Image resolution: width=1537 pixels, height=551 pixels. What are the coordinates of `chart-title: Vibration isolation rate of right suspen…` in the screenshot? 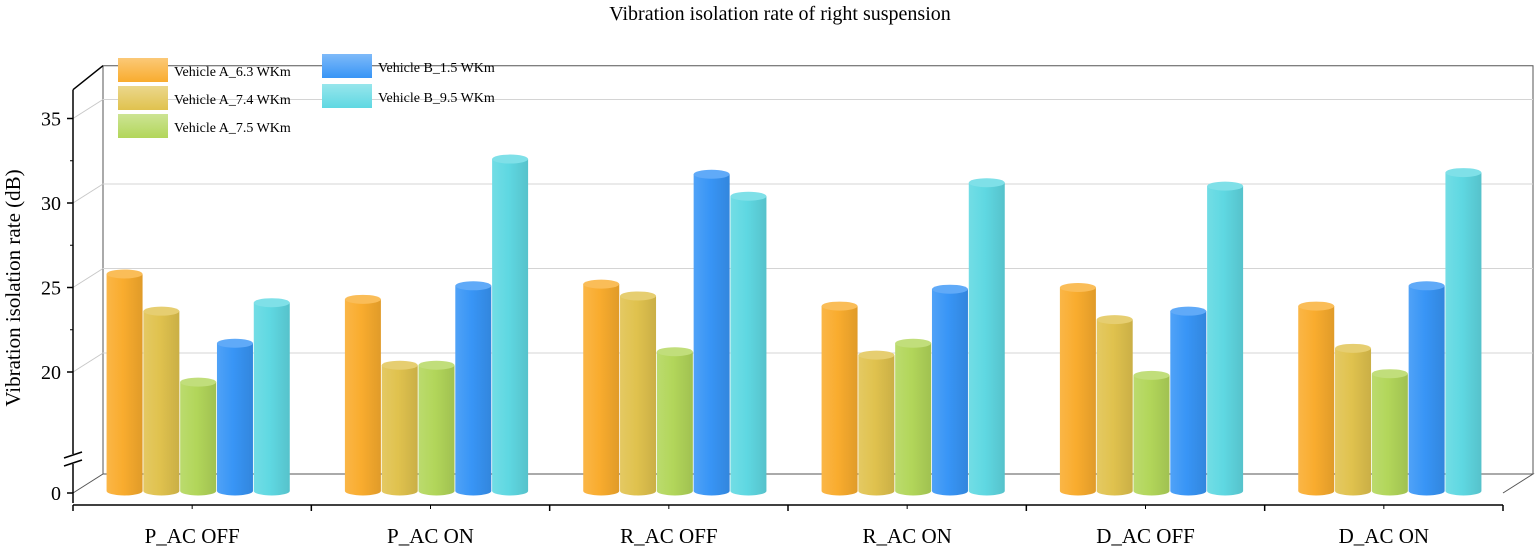 It's located at (780, 14).